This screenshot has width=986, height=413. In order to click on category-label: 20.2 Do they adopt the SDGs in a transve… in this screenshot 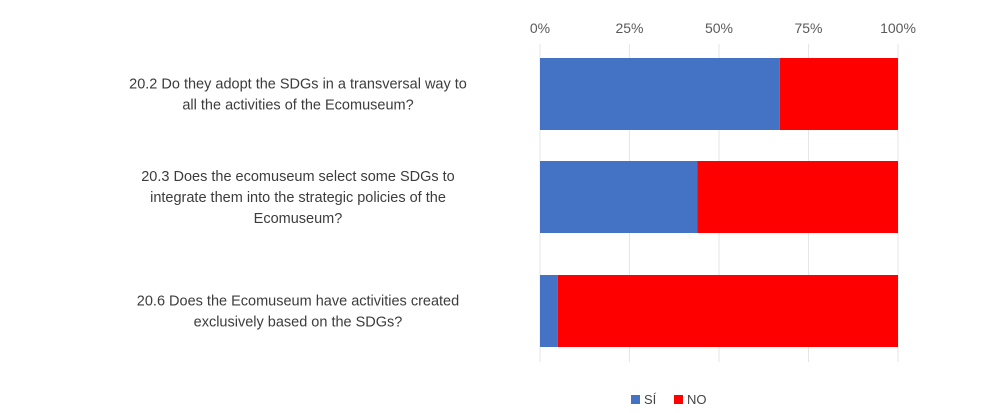, I will do `click(298, 95)`.